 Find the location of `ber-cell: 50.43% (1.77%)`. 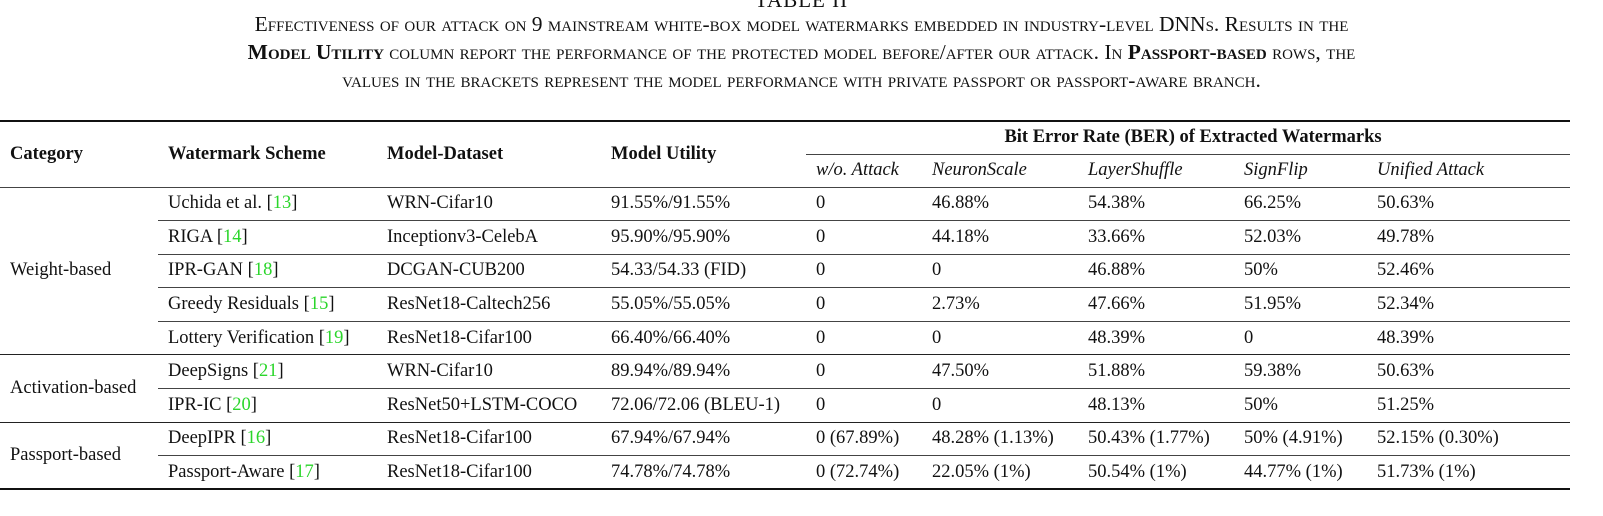

ber-cell: 50.43% (1.77%) is located at coordinates (1156, 439).